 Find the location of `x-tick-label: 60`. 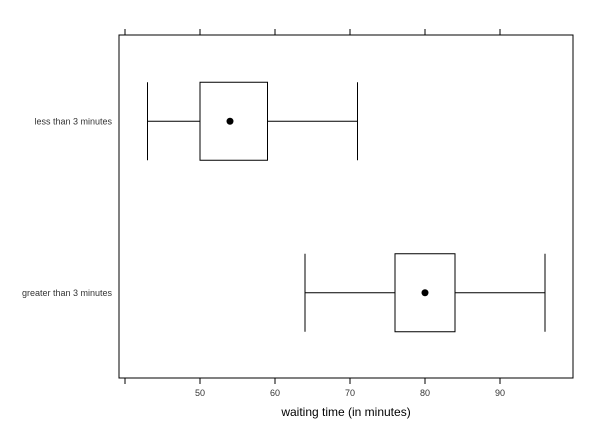

x-tick-label: 60 is located at coordinates (275, 393).